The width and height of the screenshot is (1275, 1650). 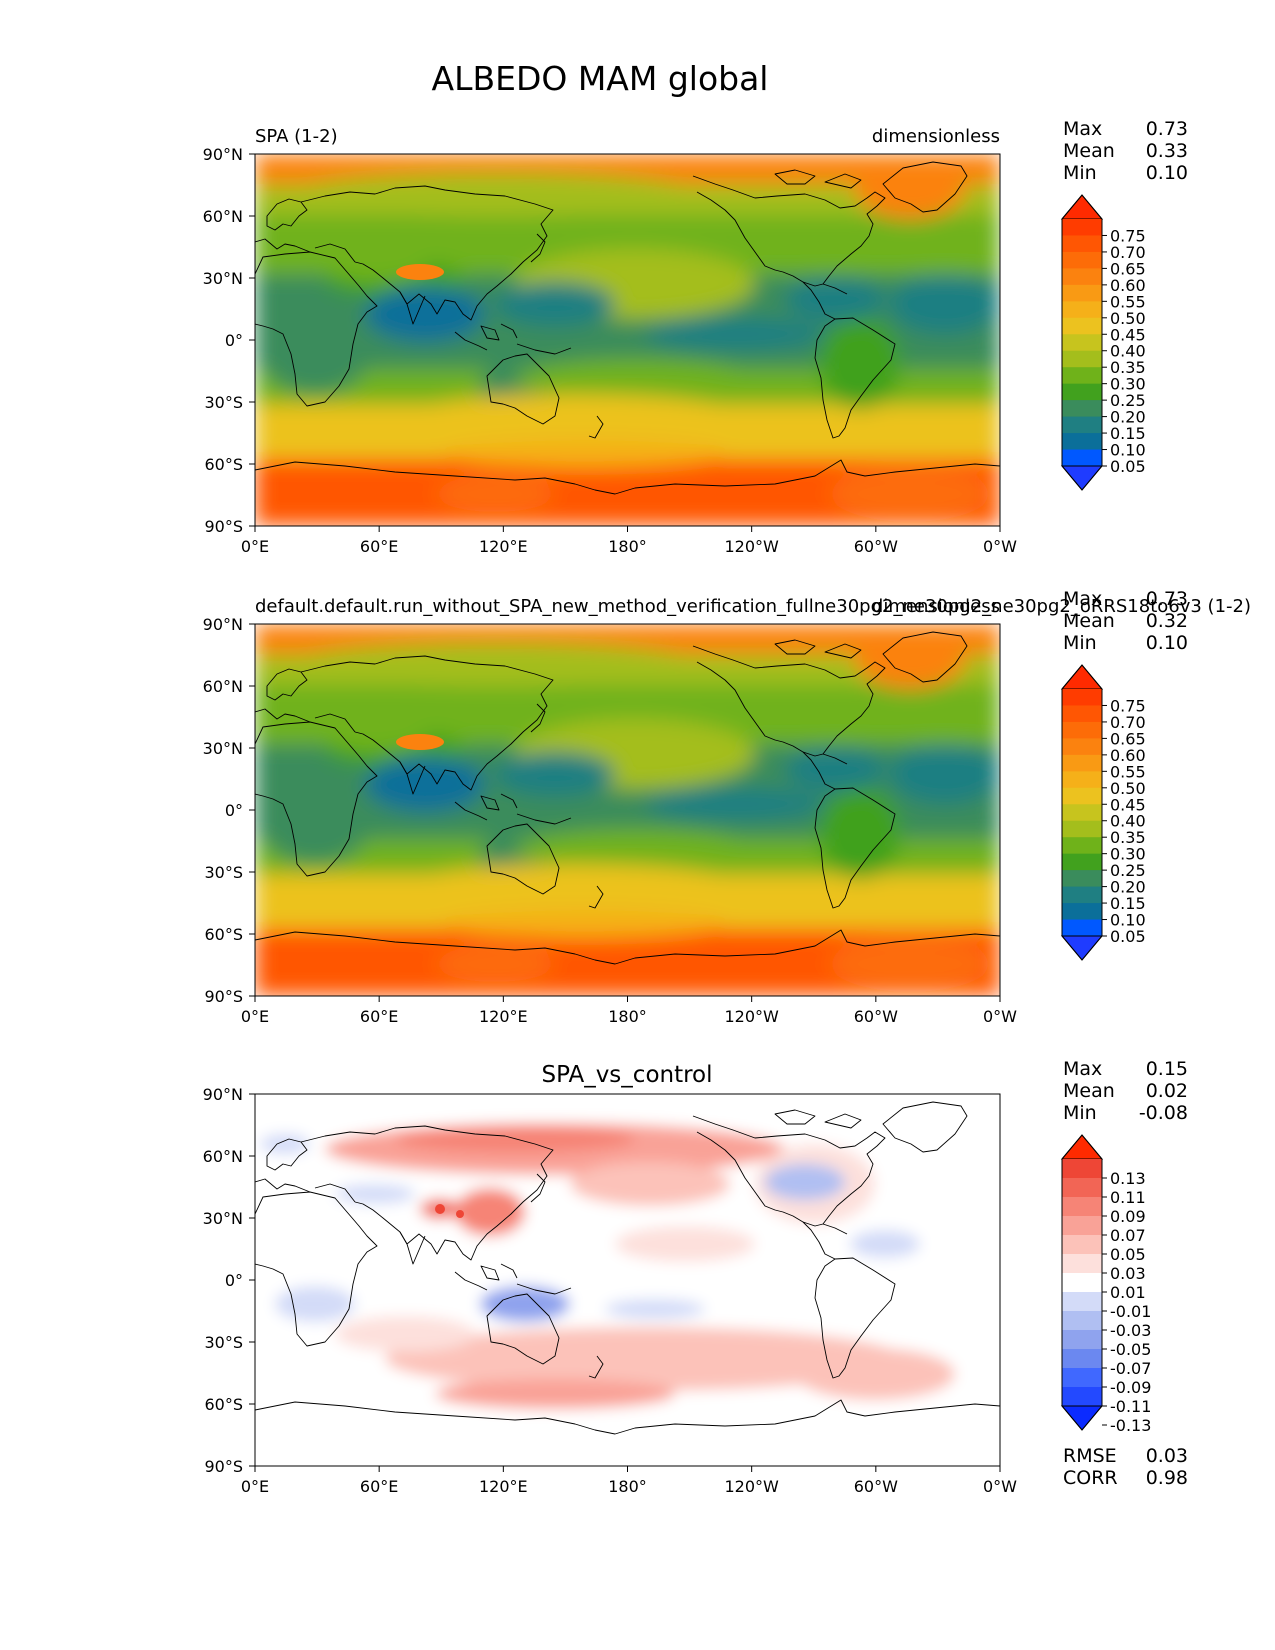 What do you see at coordinates (223, 934) in the screenshot?
I see `lat-tick-label: 60°S` at bounding box center [223, 934].